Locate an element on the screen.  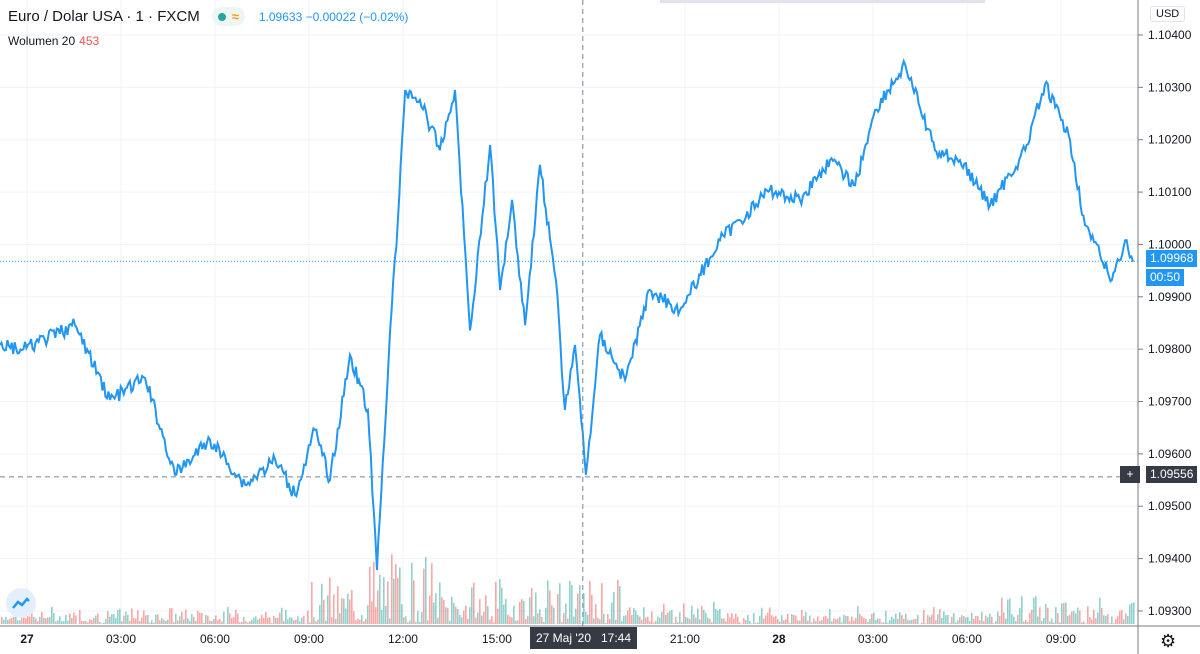
currency-label: USD is located at coordinates (1168, 14).